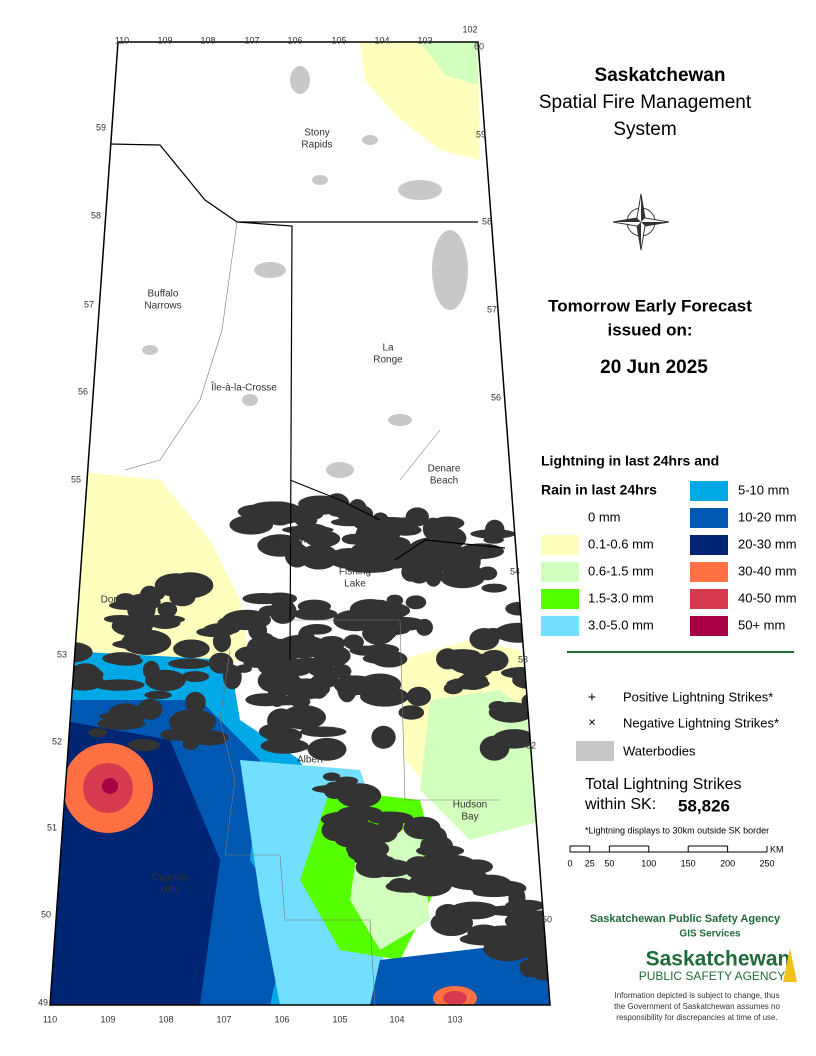  Describe the element at coordinates (675, 856) in the screenshot. I see `scale-bar: 0 25 50 100 150 200 250 KM` at that location.